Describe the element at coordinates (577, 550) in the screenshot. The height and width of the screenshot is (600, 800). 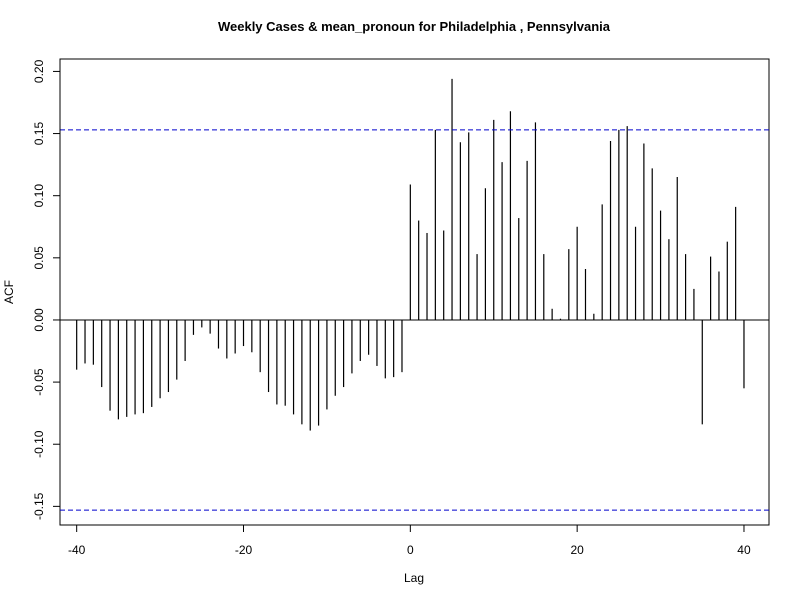
I see `x-tick-label: 20` at that location.